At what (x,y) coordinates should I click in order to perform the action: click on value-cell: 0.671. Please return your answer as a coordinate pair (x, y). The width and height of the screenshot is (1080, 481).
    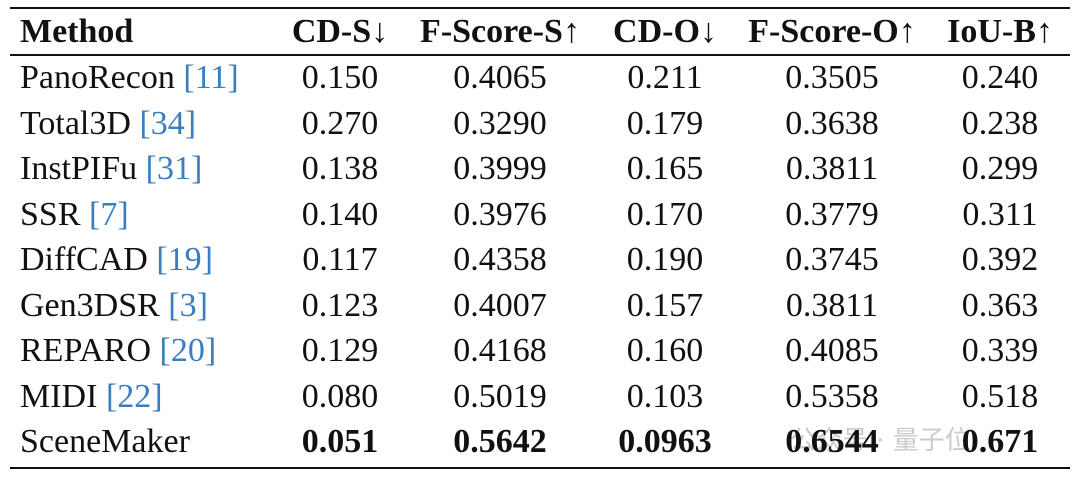
    Looking at the image, I should click on (1000, 441).